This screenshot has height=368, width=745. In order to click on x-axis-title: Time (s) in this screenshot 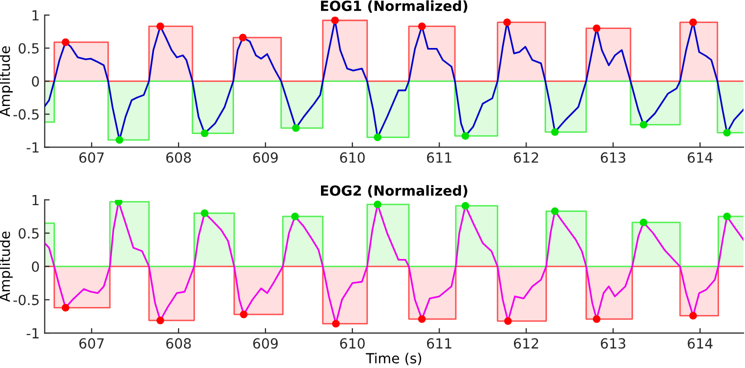, I will do `click(394, 359)`.